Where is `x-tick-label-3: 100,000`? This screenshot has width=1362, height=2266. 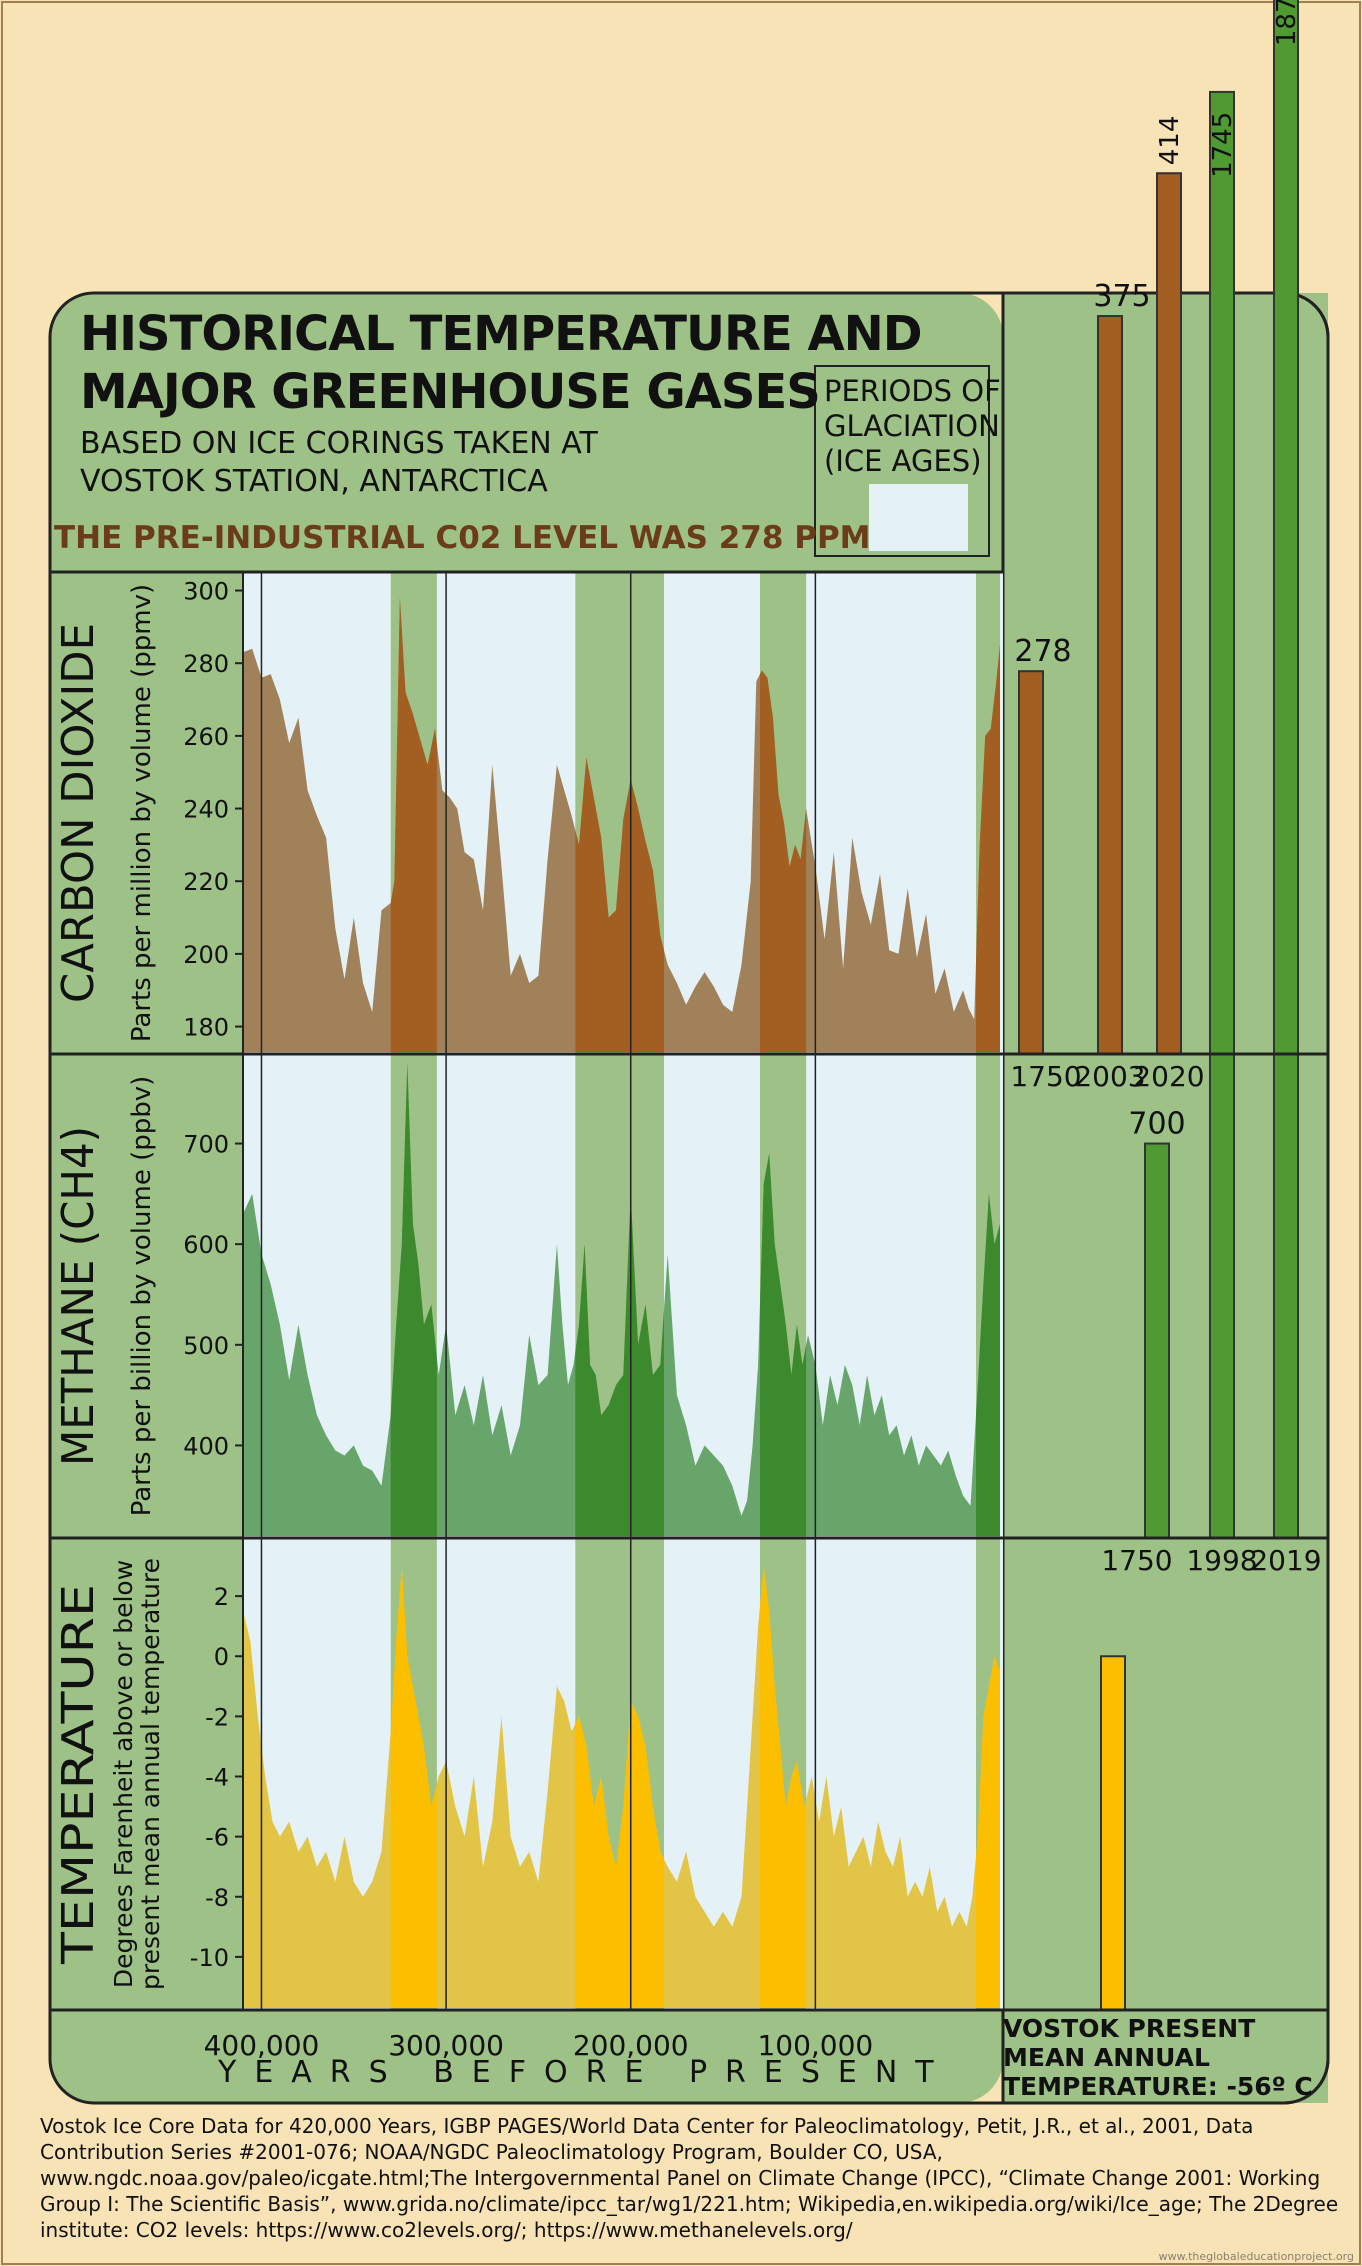 x-tick-label-3: 100,000 is located at coordinates (815, 2045).